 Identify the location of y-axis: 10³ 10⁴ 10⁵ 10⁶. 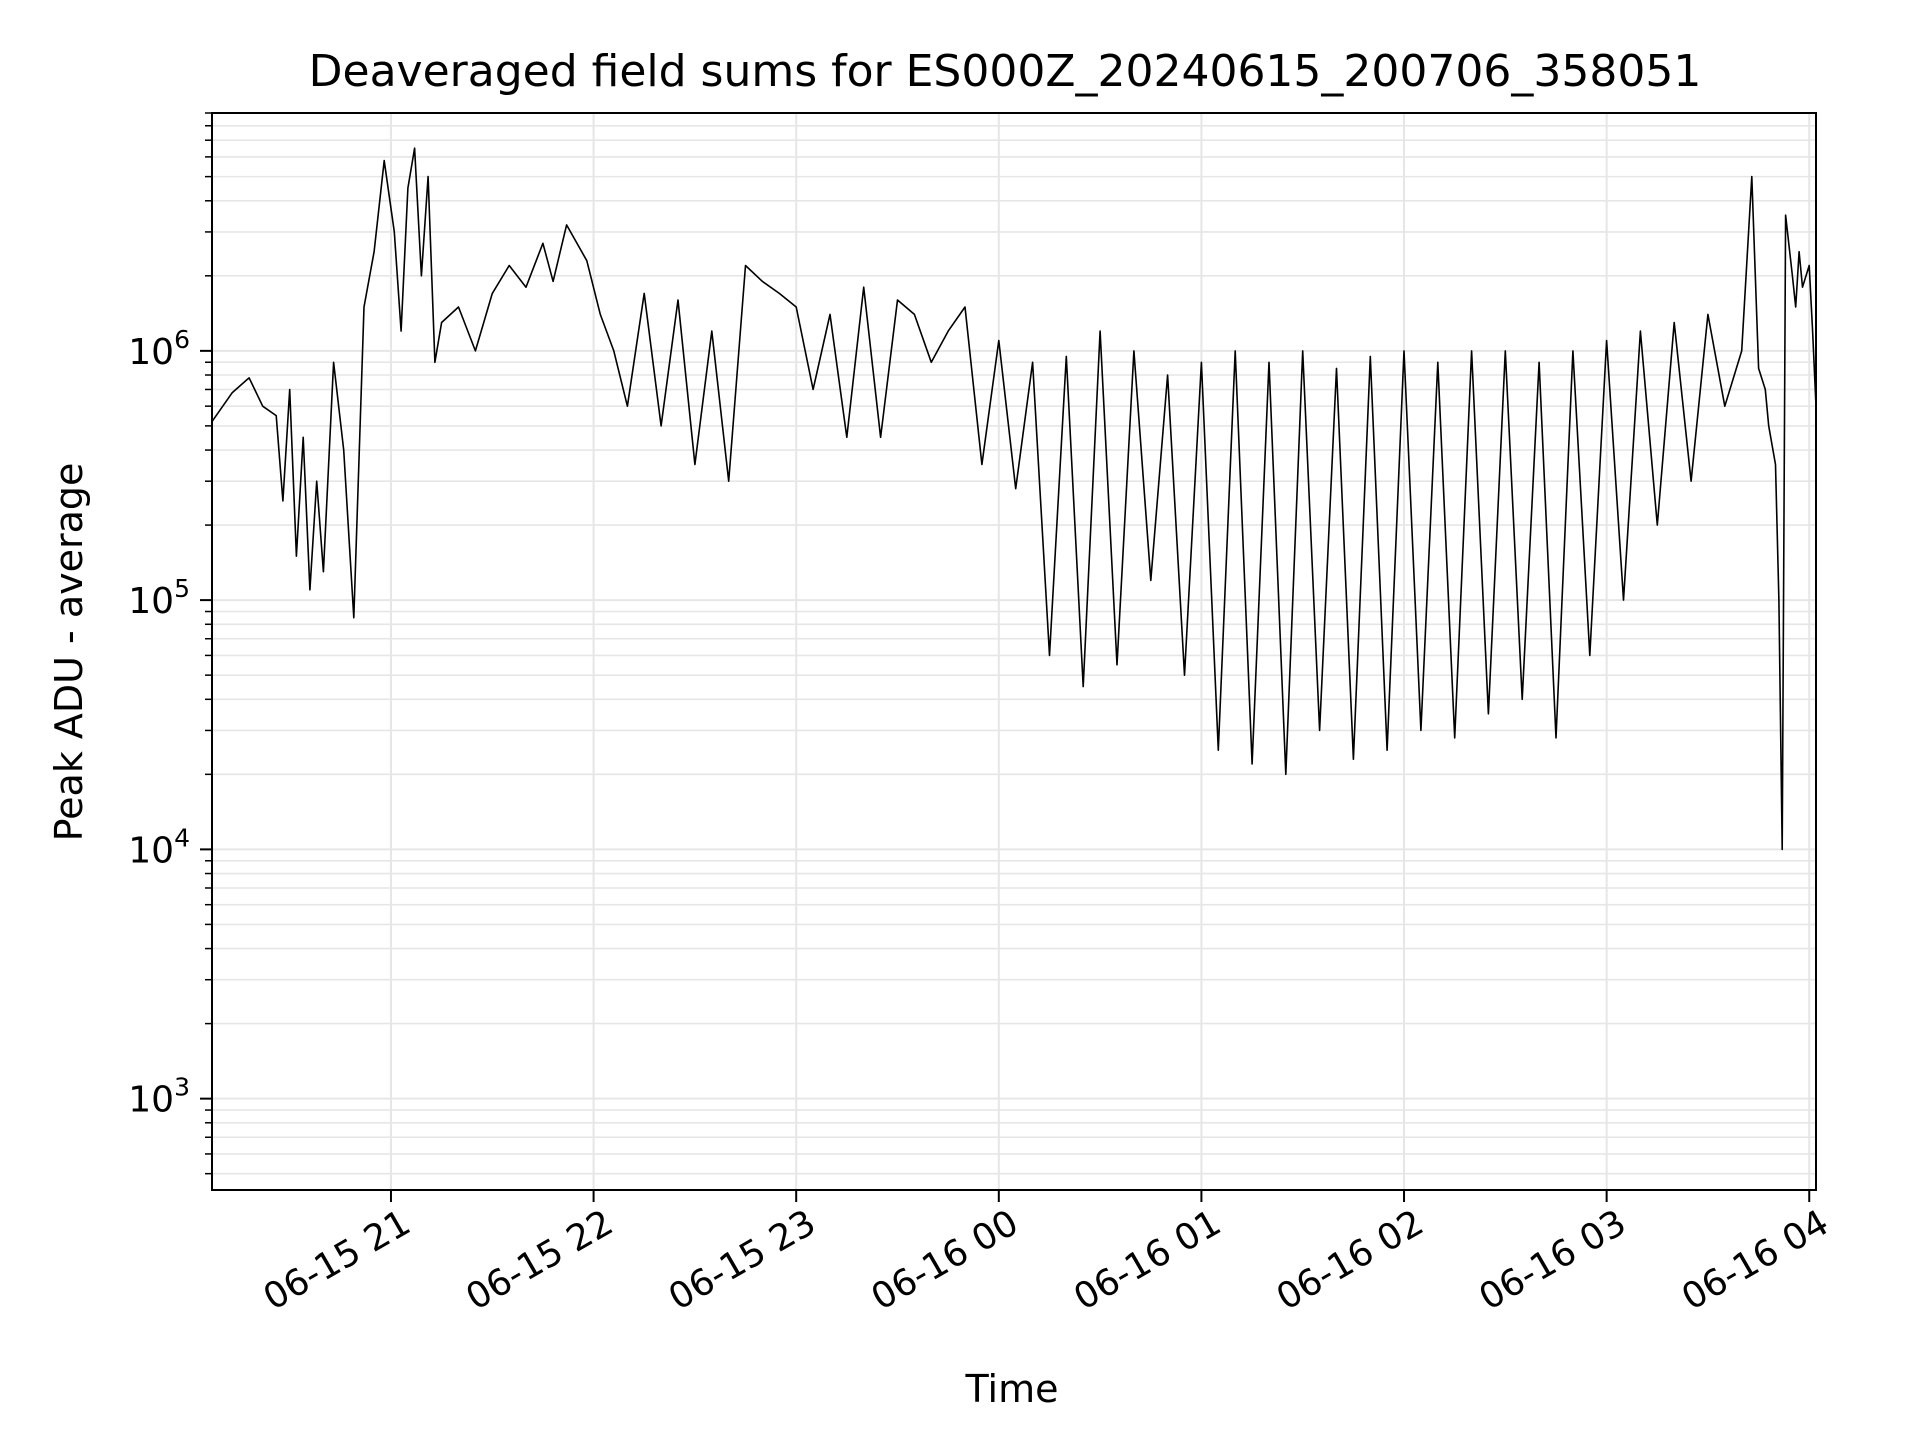
(170, 643).